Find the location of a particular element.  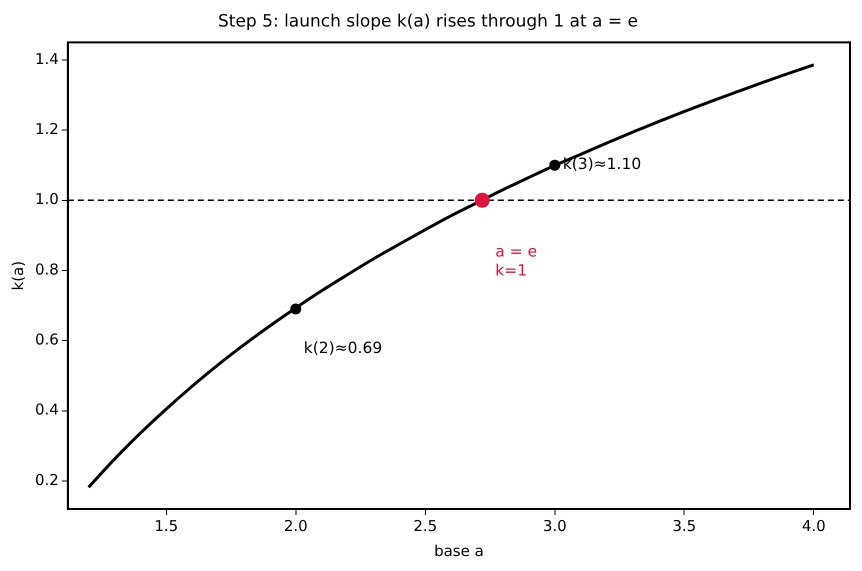

annotation: k(2)≈0.69 is located at coordinates (343, 348).